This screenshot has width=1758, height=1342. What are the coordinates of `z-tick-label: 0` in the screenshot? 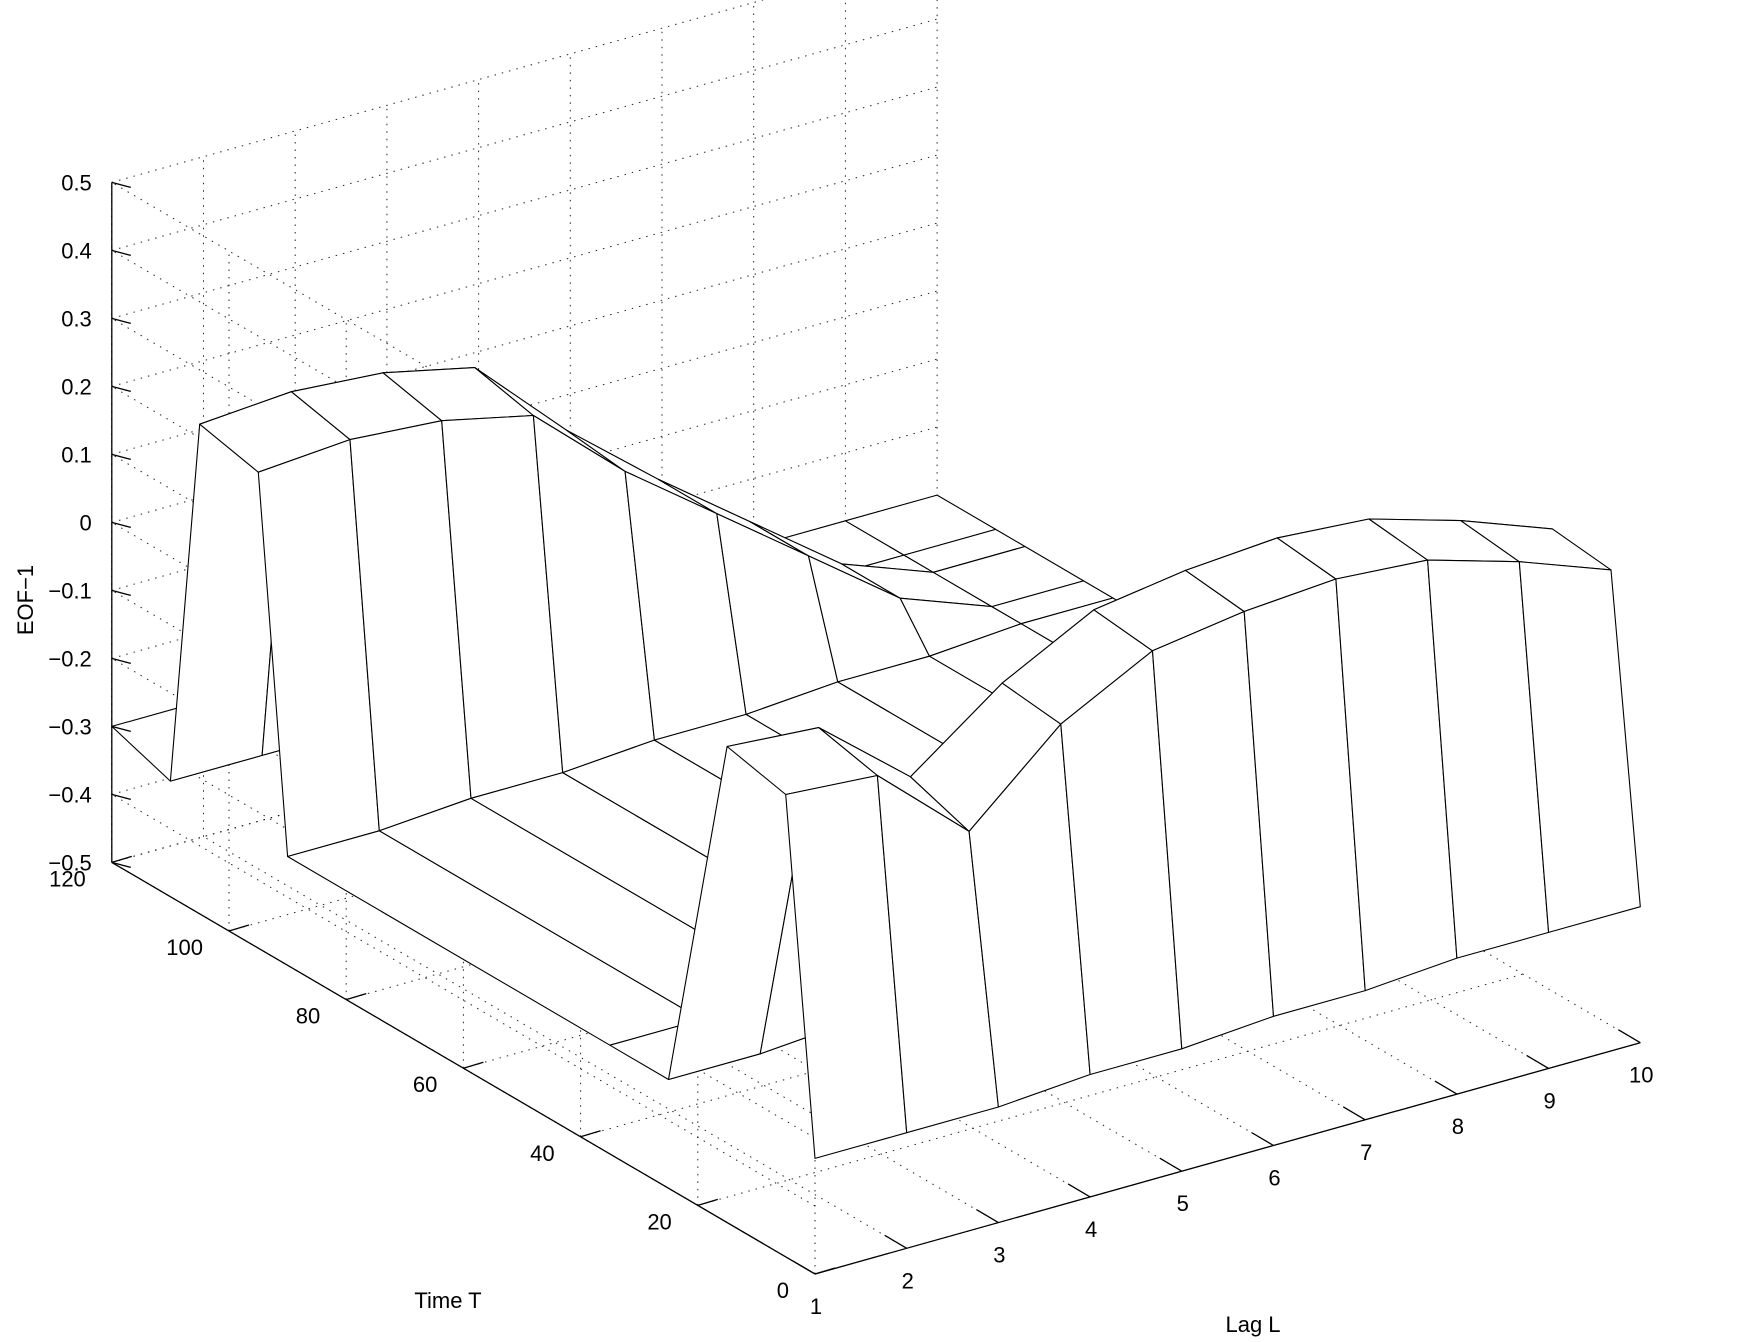 It's located at (86, 522).